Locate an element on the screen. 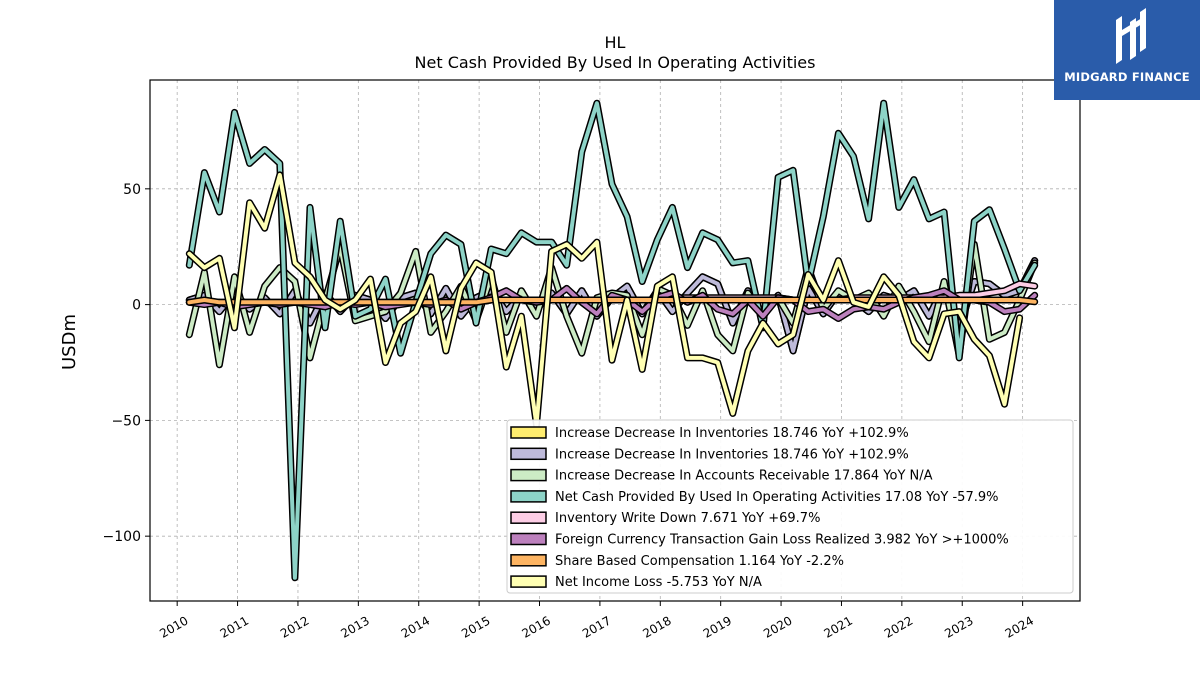  legend-item: Inventory Write Down 7.671 YoY +69.7% is located at coordinates (665, 518).